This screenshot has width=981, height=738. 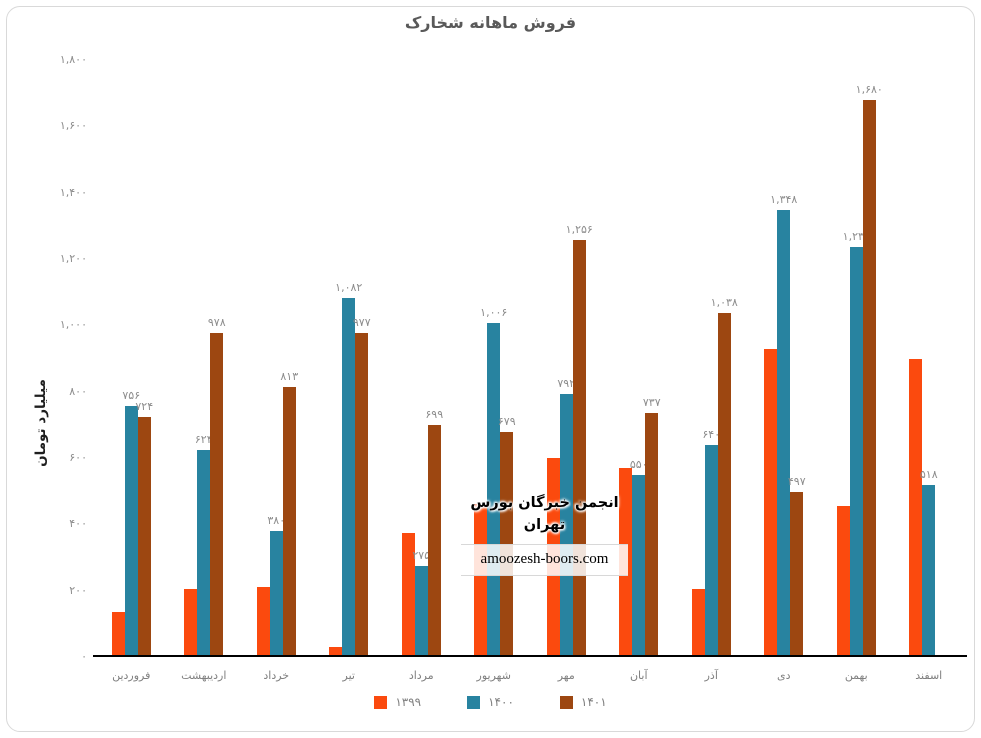 What do you see at coordinates (73, 59) in the screenshot?
I see `y-tick-label: ۱,۸۰۰` at bounding box center [73, 59].